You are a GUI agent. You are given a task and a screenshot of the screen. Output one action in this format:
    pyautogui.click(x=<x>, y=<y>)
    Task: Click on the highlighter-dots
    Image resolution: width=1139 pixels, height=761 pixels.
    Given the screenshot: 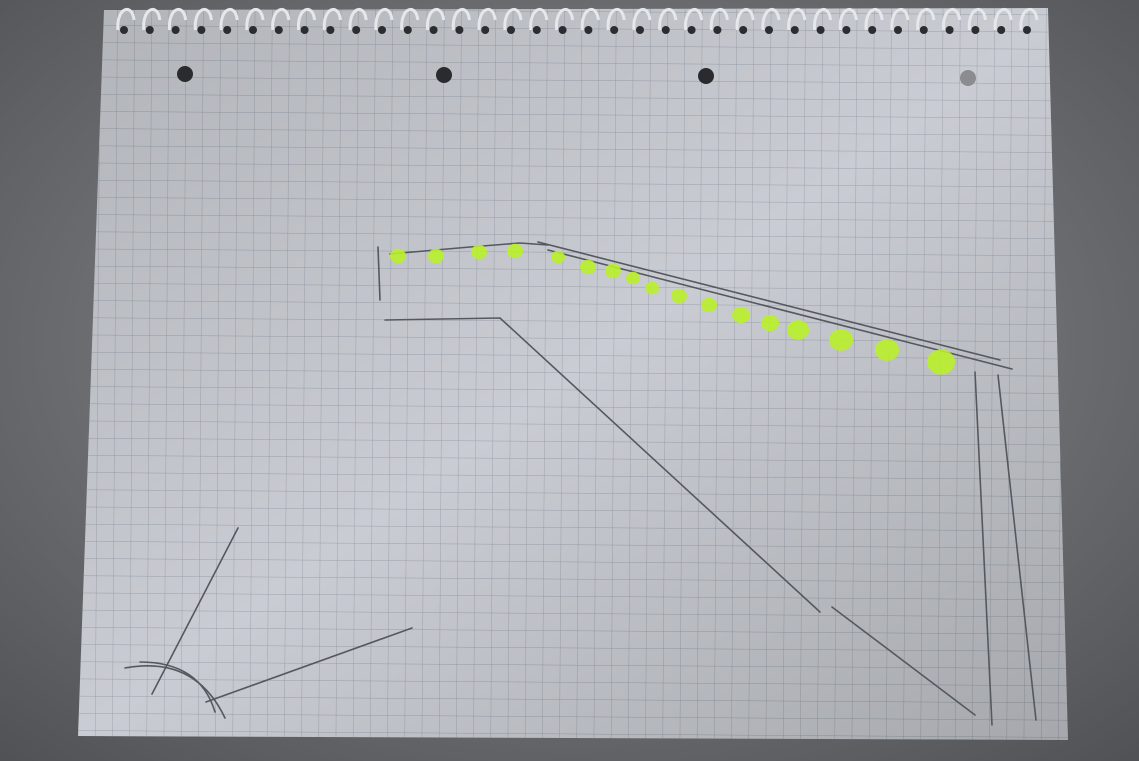 What is the action you would take?
    pyautogui.click(x=672, y=309)
    